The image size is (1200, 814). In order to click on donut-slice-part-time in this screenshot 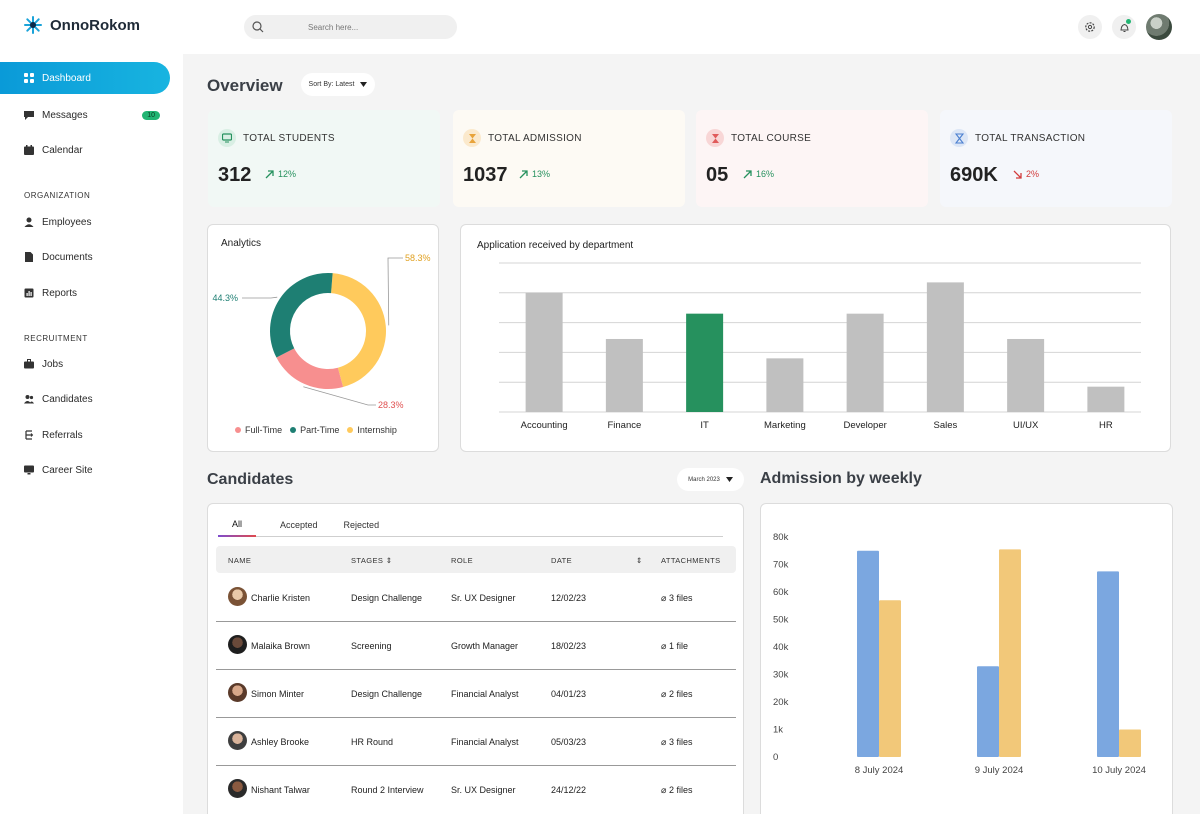, I will do `click(301, 315)`.